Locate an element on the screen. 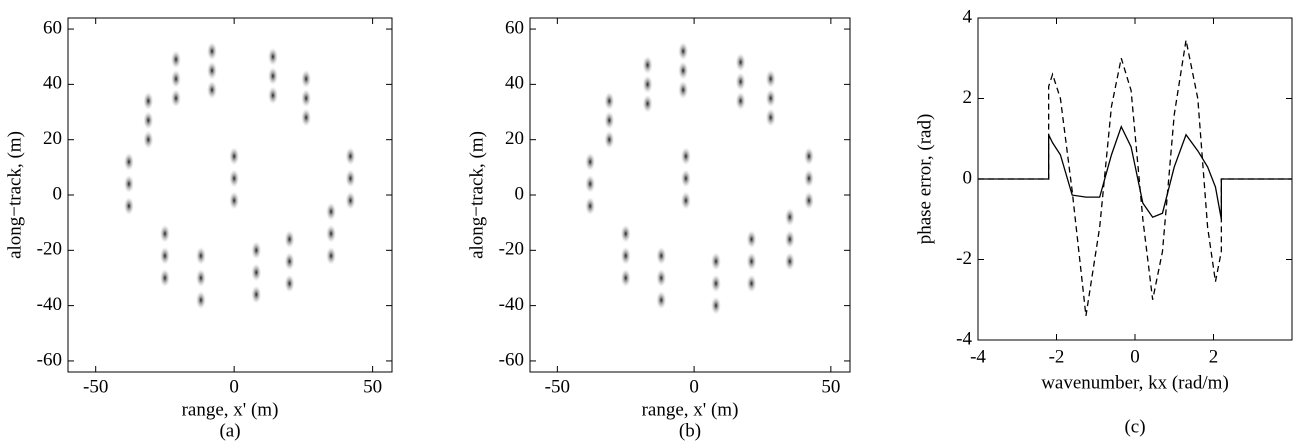 This screenshot has width=1307, height=448. panel-caption: (b) is located at coordinates (690, 430).